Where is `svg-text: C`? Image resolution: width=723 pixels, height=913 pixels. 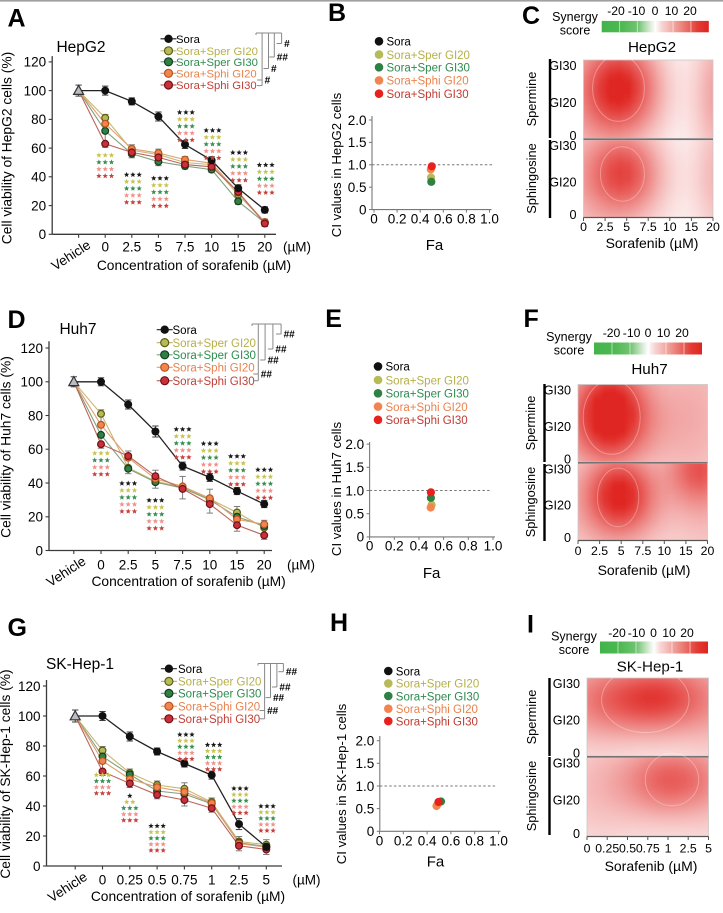
svg-text: C is located at coordinates (531, 16).